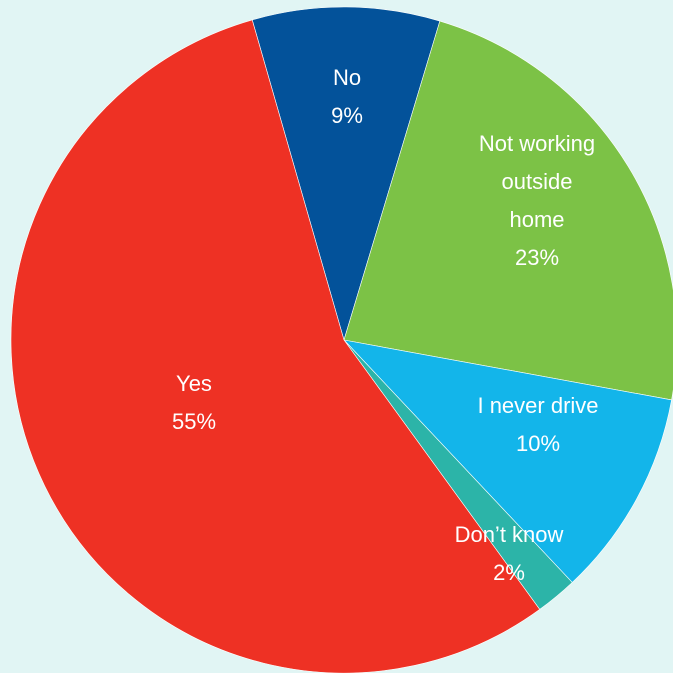  Describe the element at coordinates (347, 77) in the screenshot. I see `slice-category-label: No` at that location.